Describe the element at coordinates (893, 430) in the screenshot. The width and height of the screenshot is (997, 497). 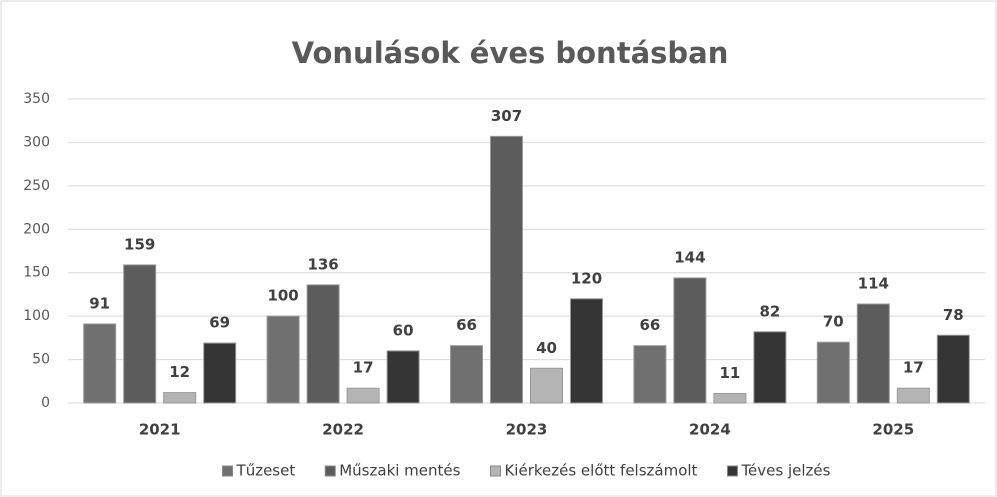
I see `x-tick-label: 2025` at that location.